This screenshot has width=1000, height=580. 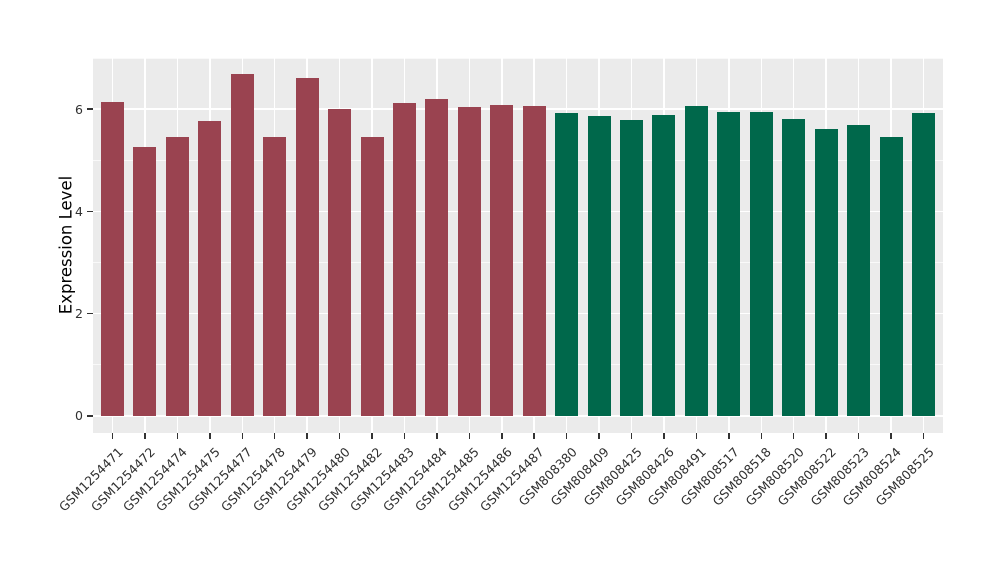 I want to click on x-tick-GSM1254474, so click(x=177, y=436).